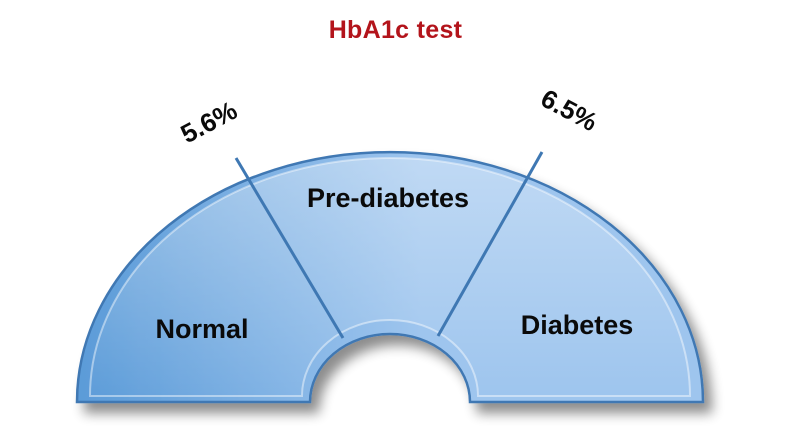  Describe the element at coordinates (289, 248) in the screenshot. I see `divider-normal-prediabetes` at that location.